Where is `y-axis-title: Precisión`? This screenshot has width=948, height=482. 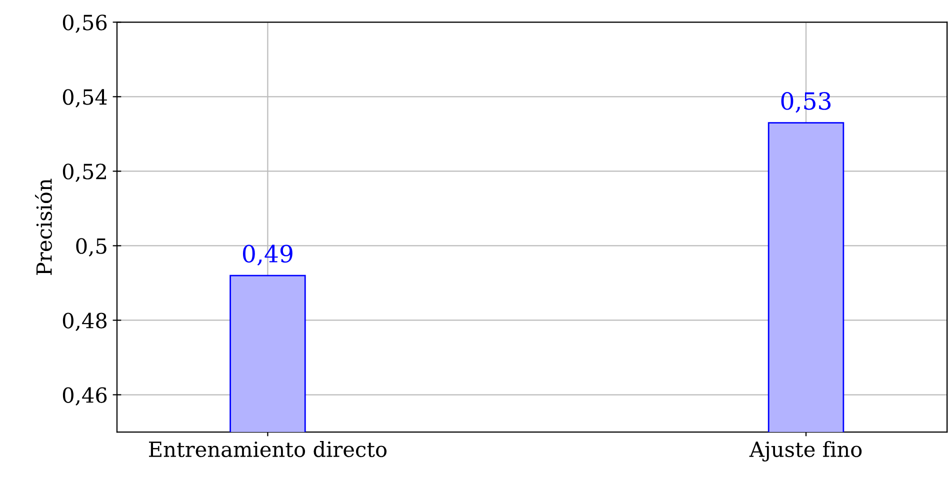
y-axis-title: Precisión is located at coordinates (43, 226).